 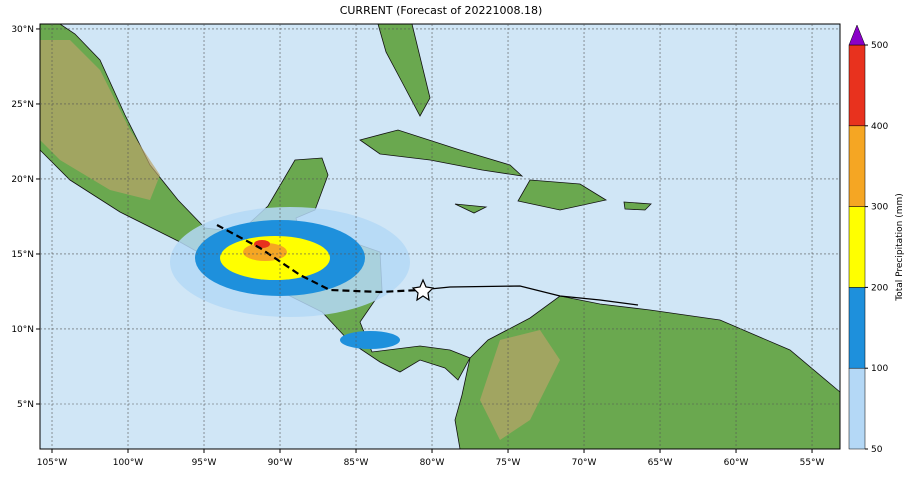 What do you see at coordinates (562, 195) in the screenshot?
I see `hispaniola` at bounding box center [562, 195].